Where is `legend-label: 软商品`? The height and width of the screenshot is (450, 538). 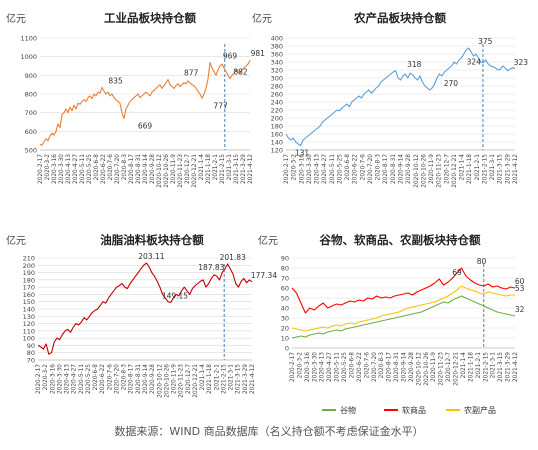 legend-label: 软商品 is located at coordinates (414, 410).